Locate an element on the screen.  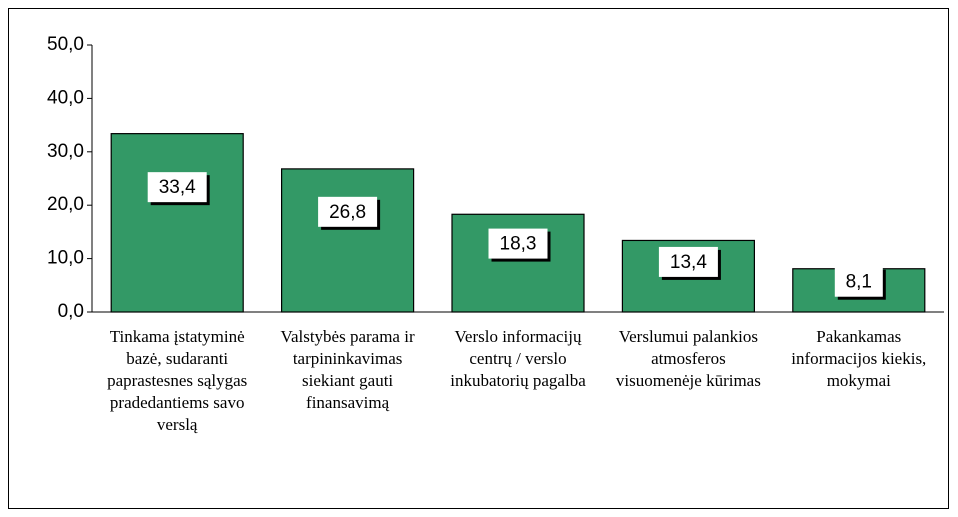
value-label: 8,1 is located at coordinates (859, 282).